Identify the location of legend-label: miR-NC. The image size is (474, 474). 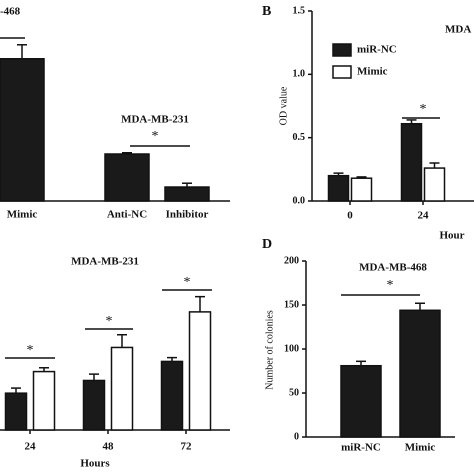
(377, 50).